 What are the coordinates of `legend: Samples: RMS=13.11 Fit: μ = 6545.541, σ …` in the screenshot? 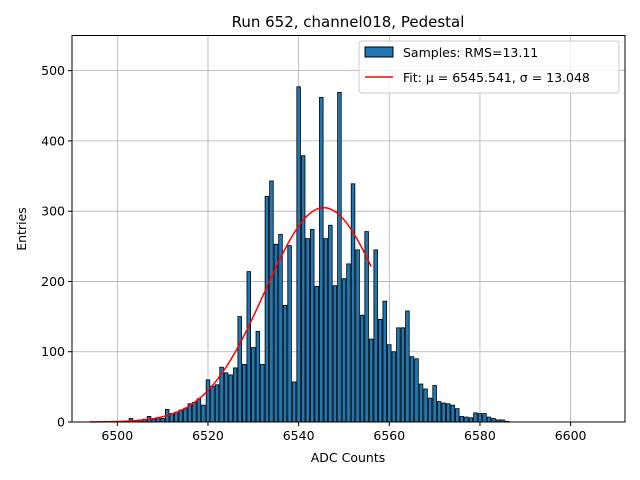 It's located at (489, 67).